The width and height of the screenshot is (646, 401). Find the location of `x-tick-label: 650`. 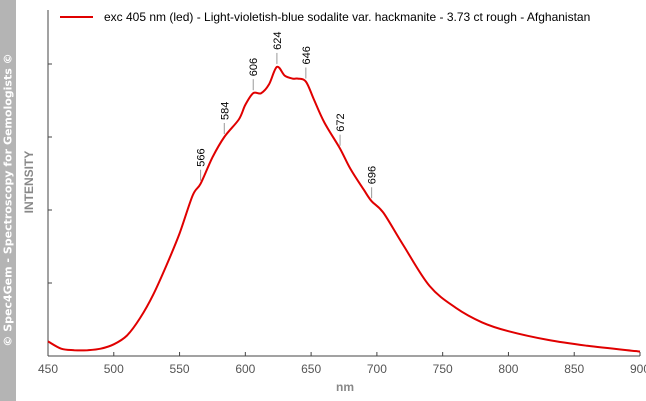

x-tick-label: 650 is located at coordinates (311, 369).